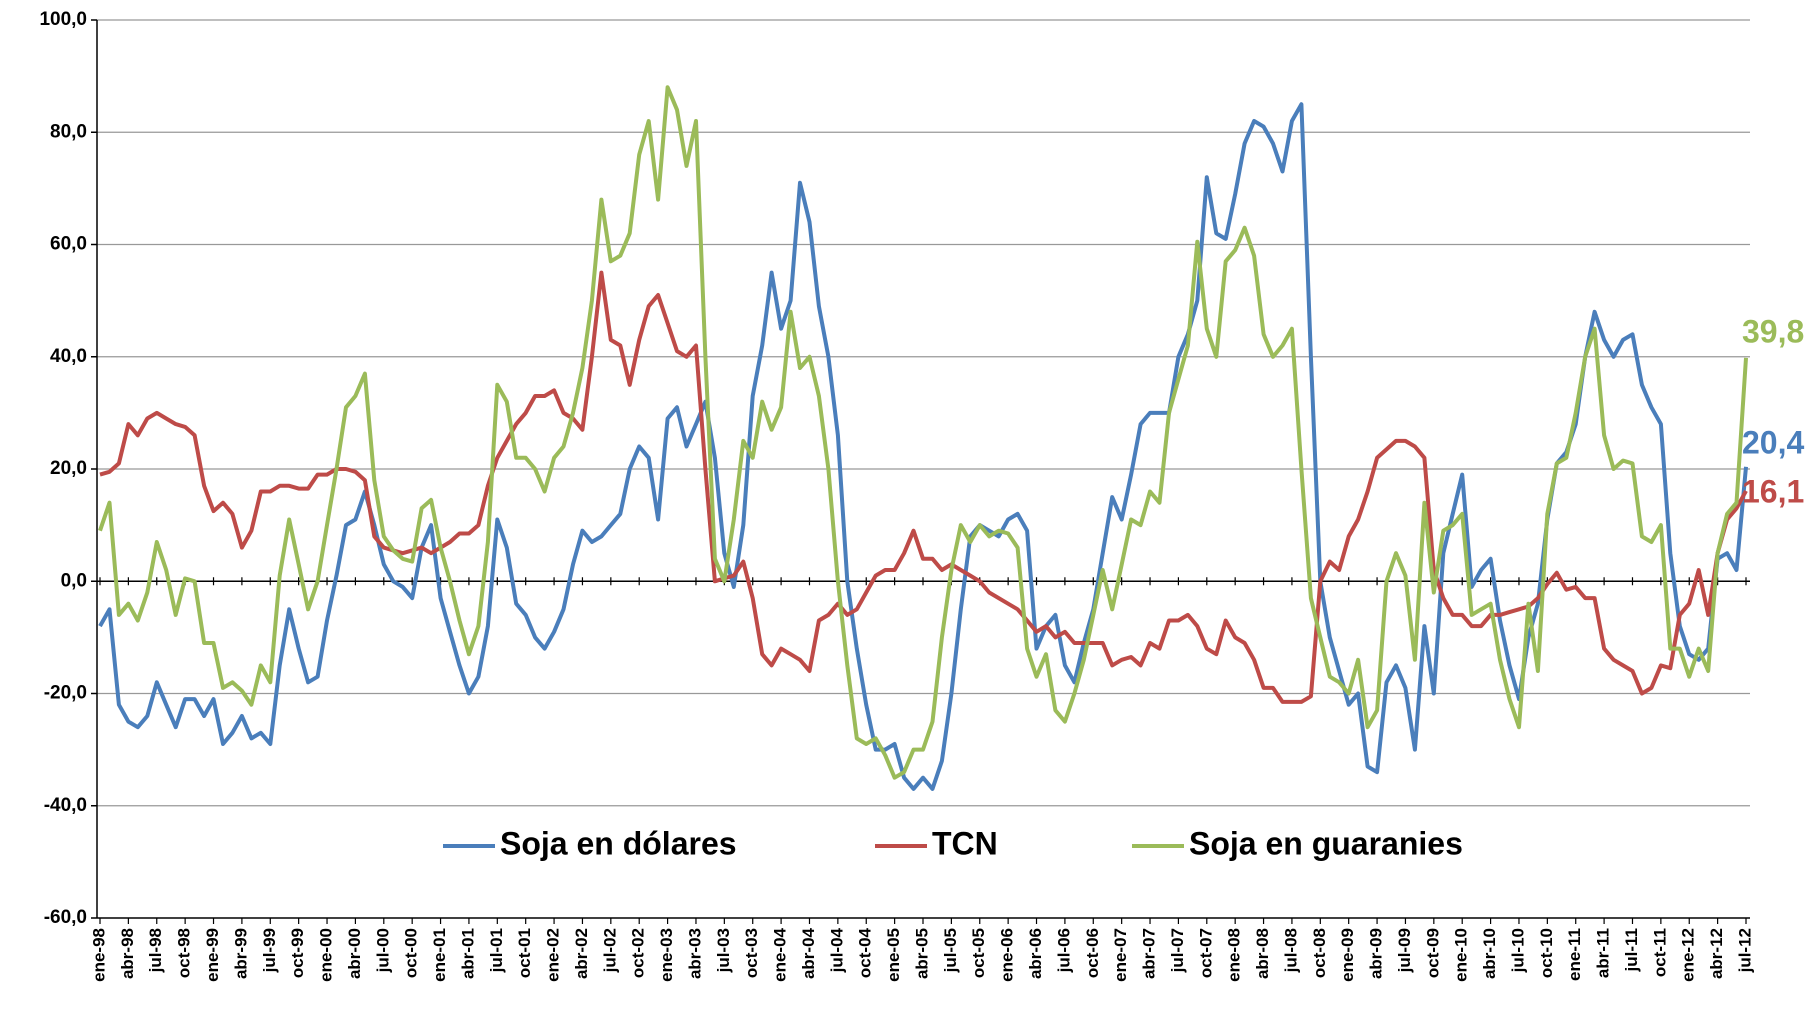 The image size is (1820, 1010). What do you see at coordinates (496, 950) in the screenshot?
I see `x-tick-label: jul-01` at bounding box center [496, 950].